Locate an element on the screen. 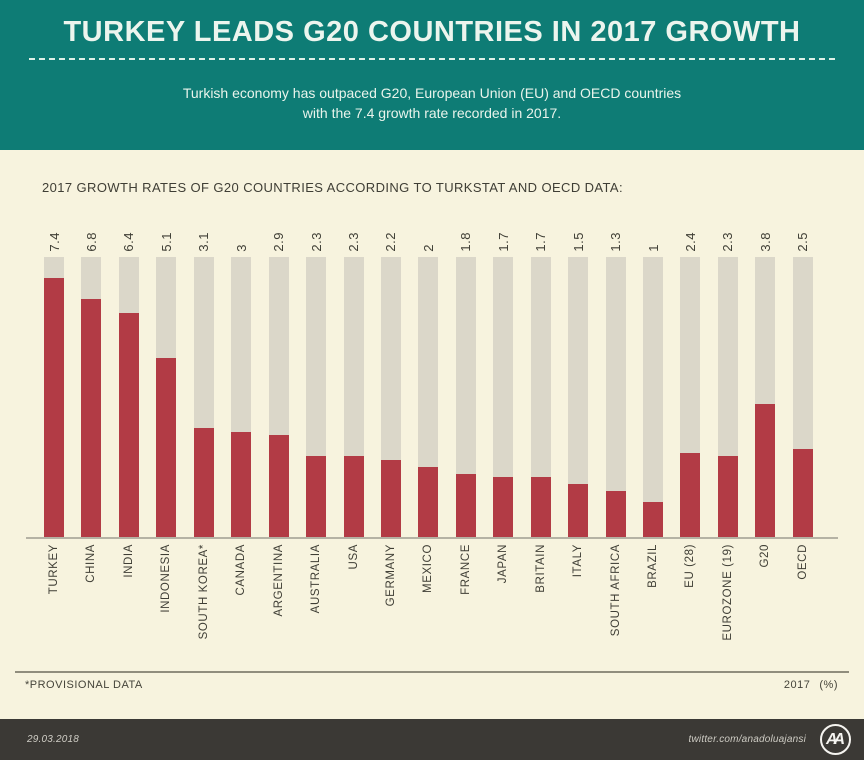  category-label-cell: ARGENTINA is located at coordinates (279, 580).